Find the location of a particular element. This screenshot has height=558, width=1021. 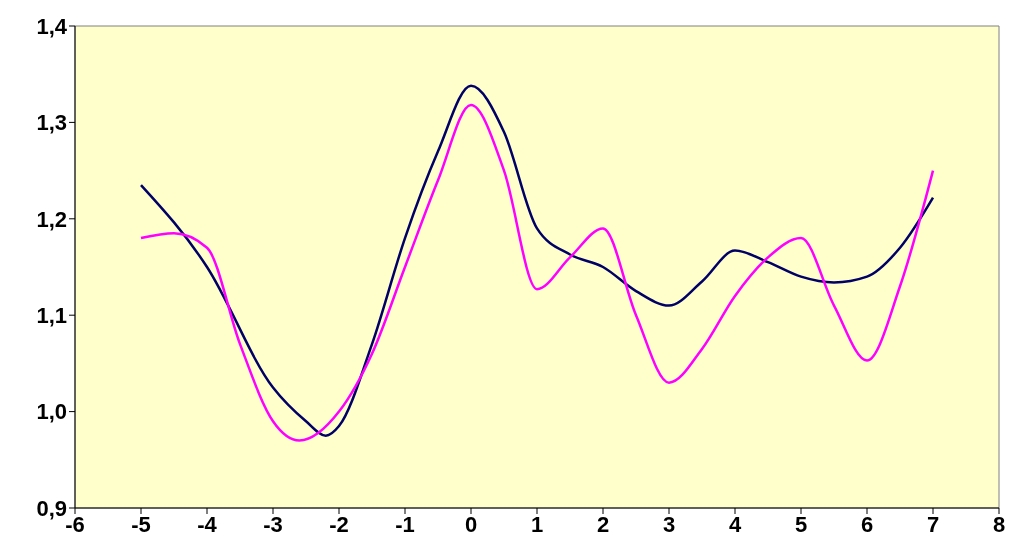

x-tick-label: 2 is located at coordinates (603, 524).